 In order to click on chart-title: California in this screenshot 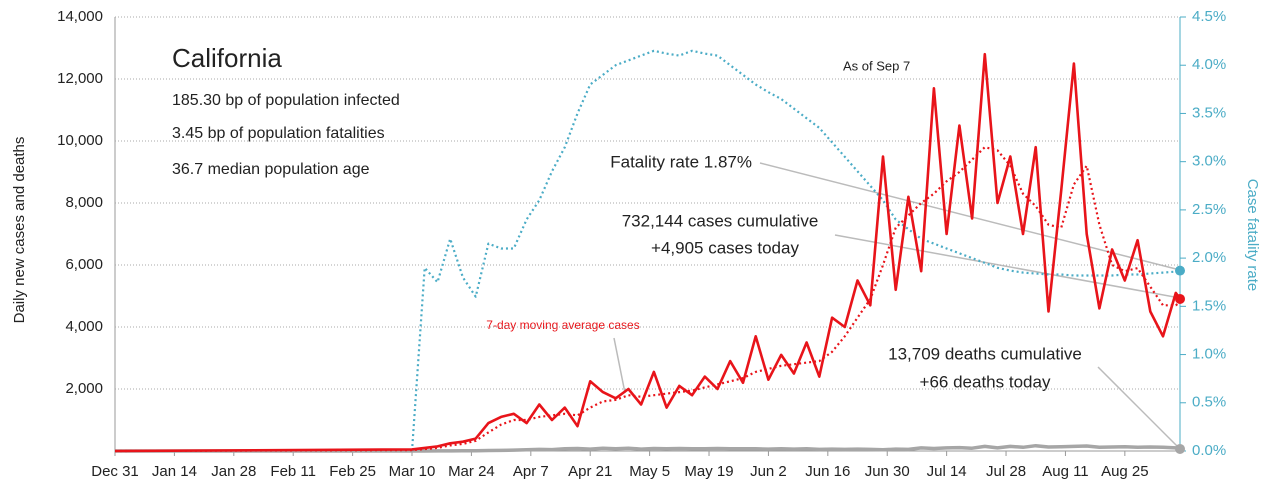, I will do `click(227, 58)`.